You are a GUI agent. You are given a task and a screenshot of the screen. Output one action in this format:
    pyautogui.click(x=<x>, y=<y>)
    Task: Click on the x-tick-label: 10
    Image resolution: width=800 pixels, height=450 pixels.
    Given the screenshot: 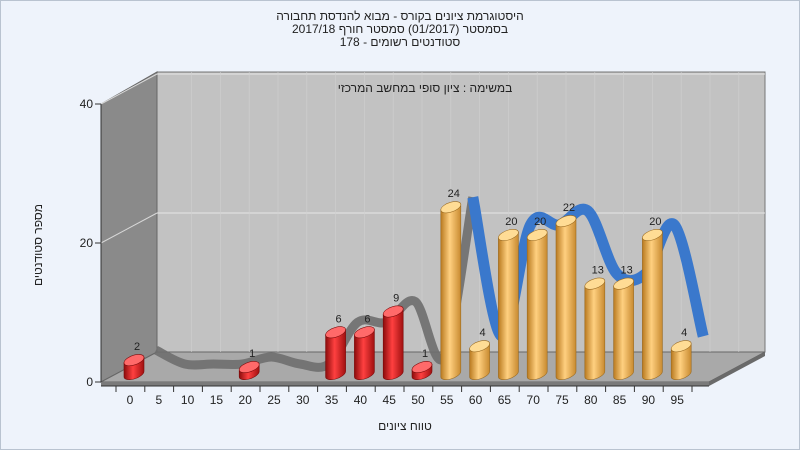 What is the action you would take?
    pyautogui.click(x=188, y=400)
    